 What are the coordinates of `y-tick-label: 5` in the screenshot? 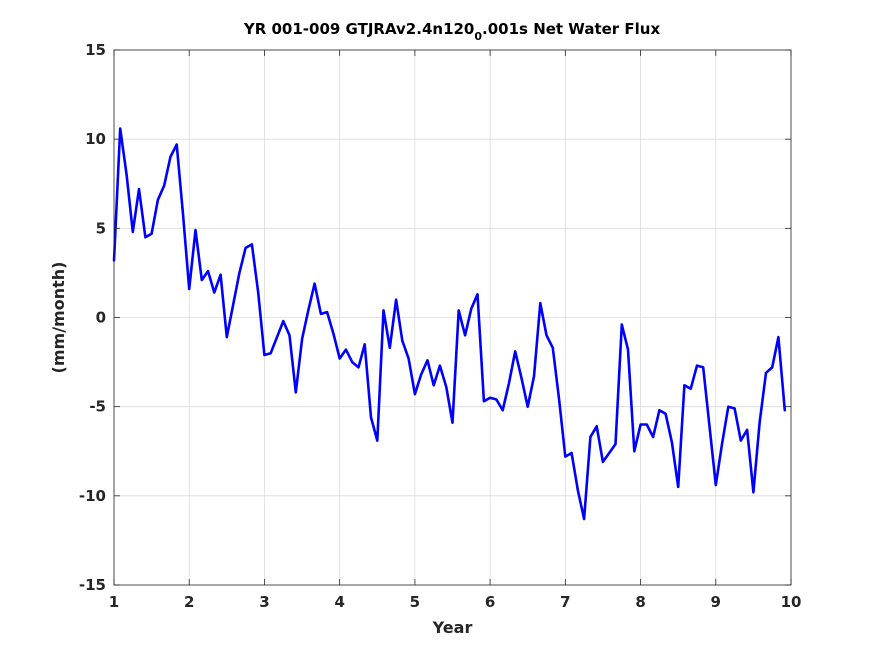 It's located at (101, 228).